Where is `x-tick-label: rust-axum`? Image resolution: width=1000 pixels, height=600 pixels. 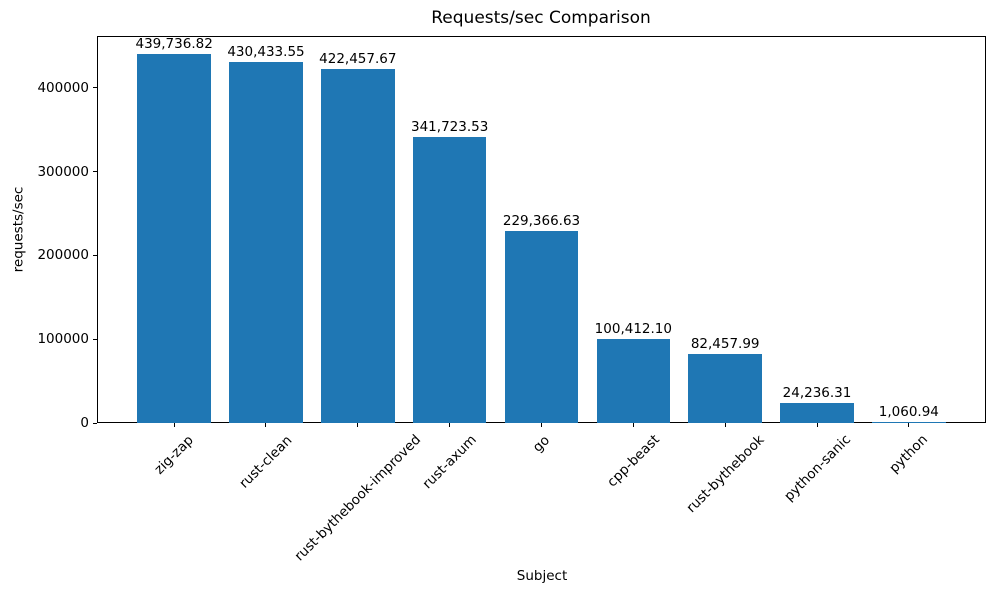 x-tick-label: rust-axum is located at coordinates (449, 462).